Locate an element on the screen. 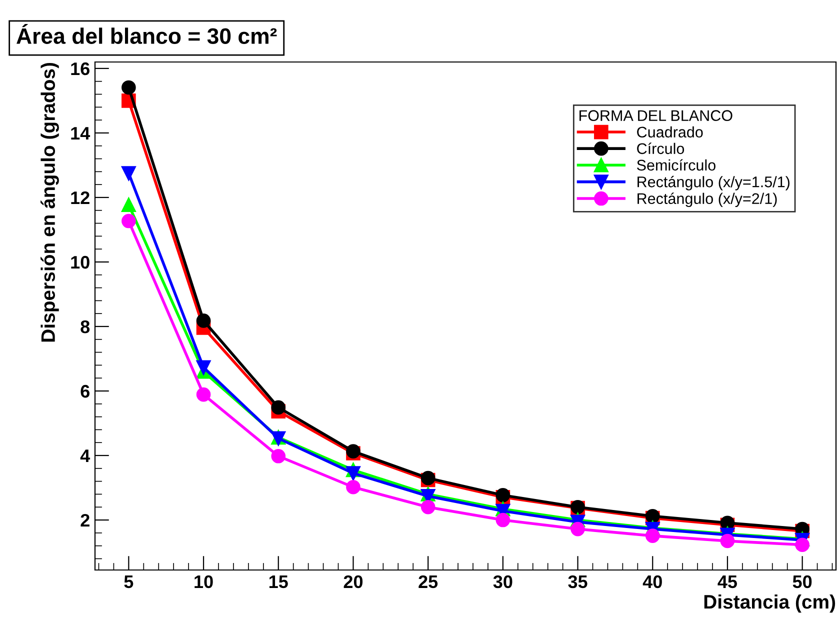 This screenshot has width=839, height=624. legend-label: Círculo is located at coordinates (660, 148).